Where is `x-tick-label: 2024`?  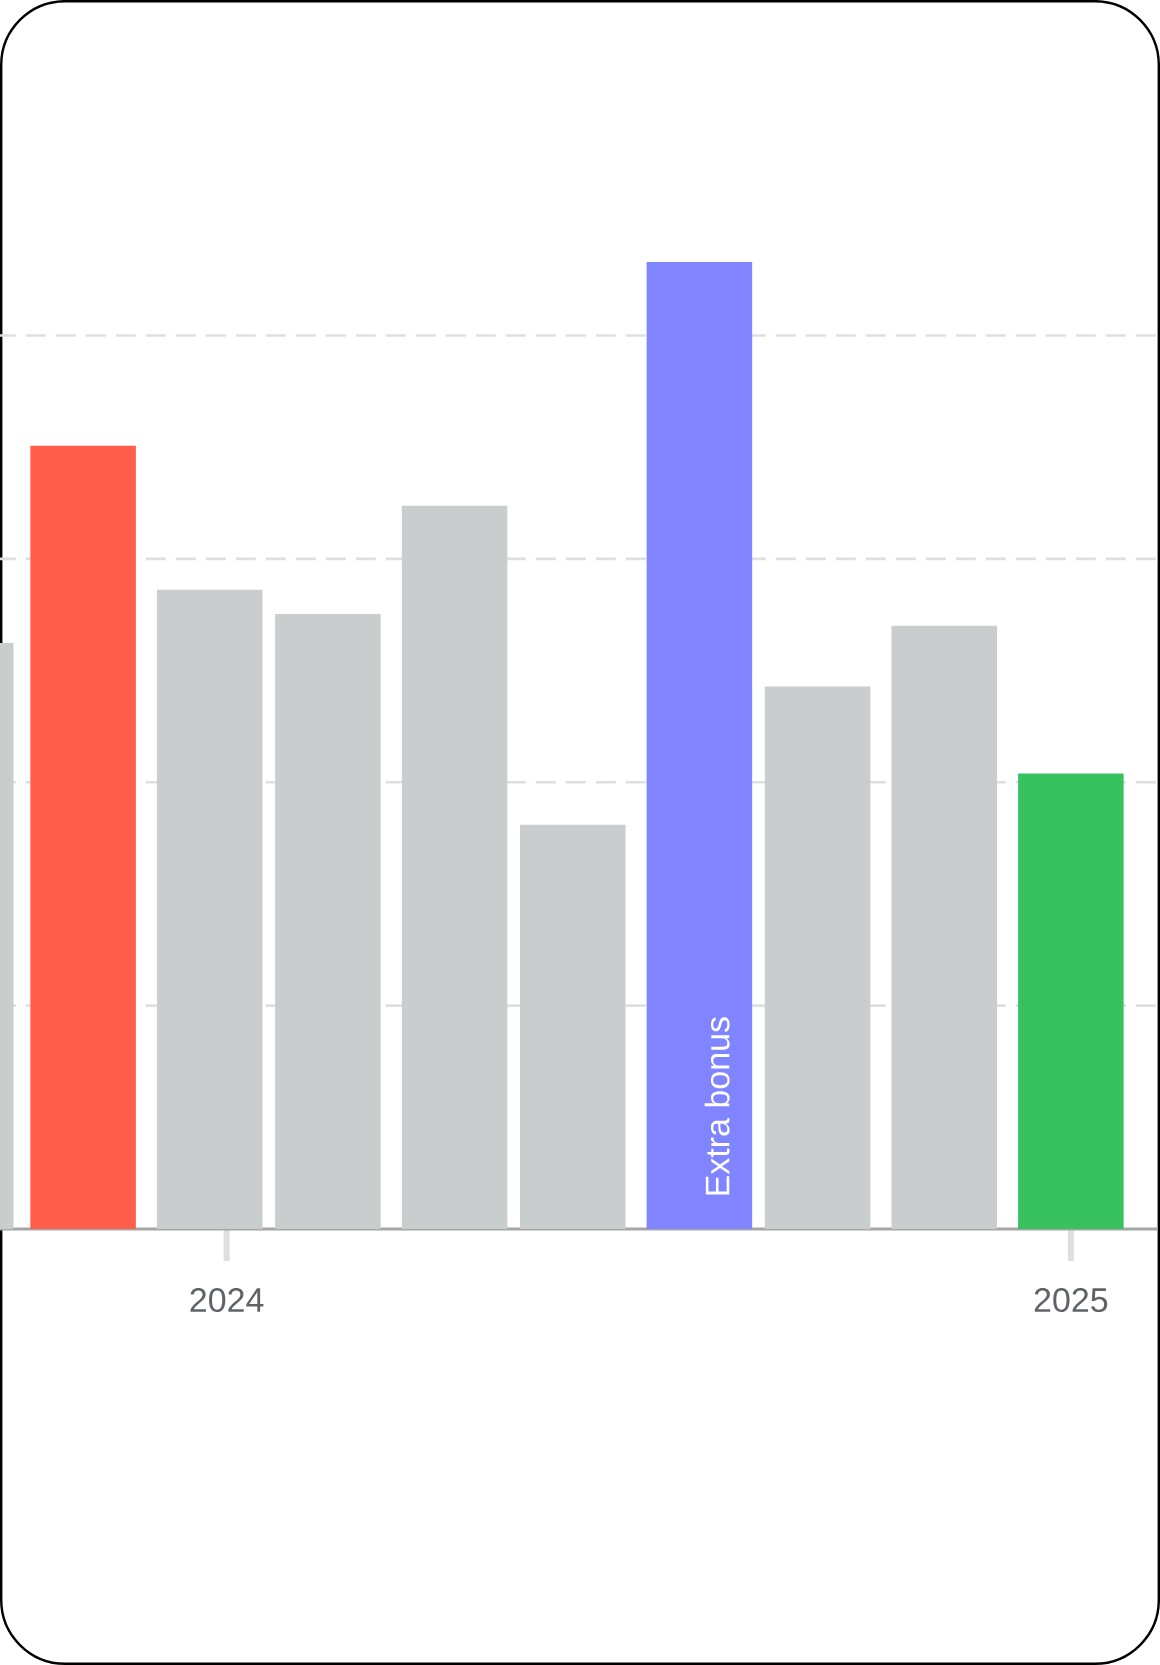 x-tick-label: 2024 is located at coordinates (227, 1300).